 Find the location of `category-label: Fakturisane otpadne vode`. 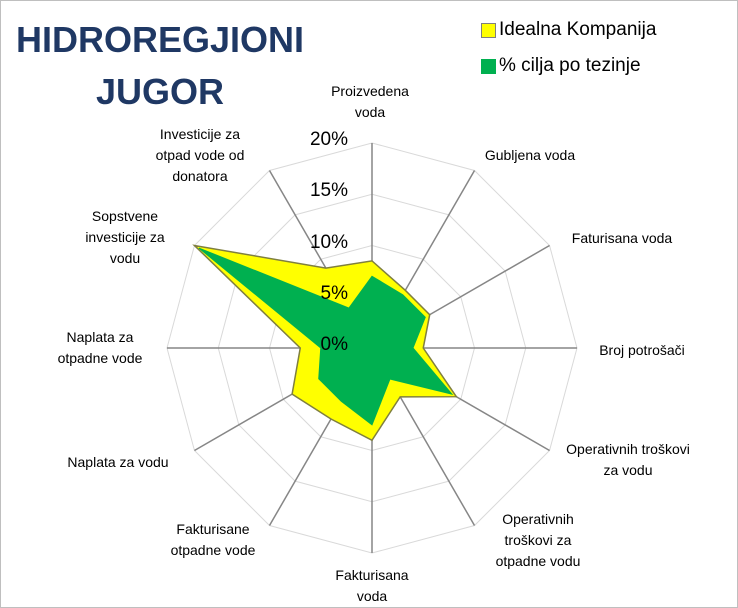

category-label: Fakturisane otpadne vode is located at coordinates (213, 539).